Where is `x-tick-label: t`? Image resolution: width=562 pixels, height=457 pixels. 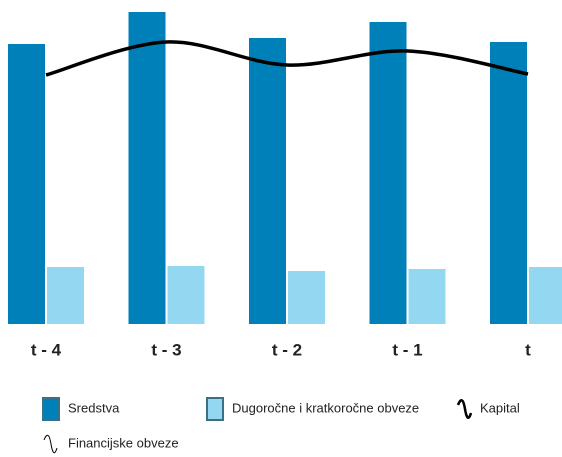
x-tick-label: t is located at coordinates (528, 349).